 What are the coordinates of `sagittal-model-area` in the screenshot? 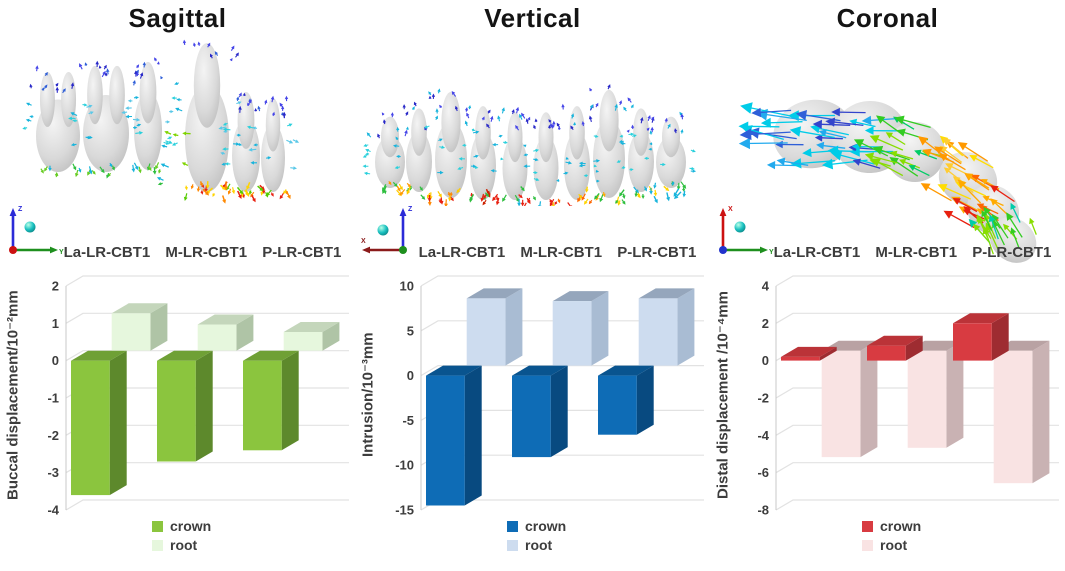 It's located at (177, 120).